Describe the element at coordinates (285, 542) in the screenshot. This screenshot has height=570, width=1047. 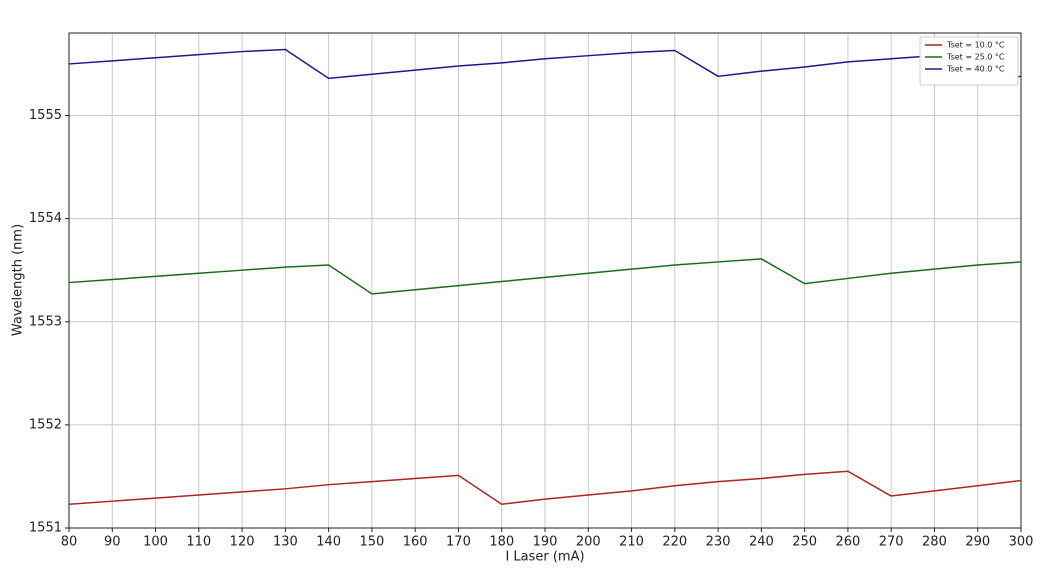
I see `x-tick-label: 130` at that location.